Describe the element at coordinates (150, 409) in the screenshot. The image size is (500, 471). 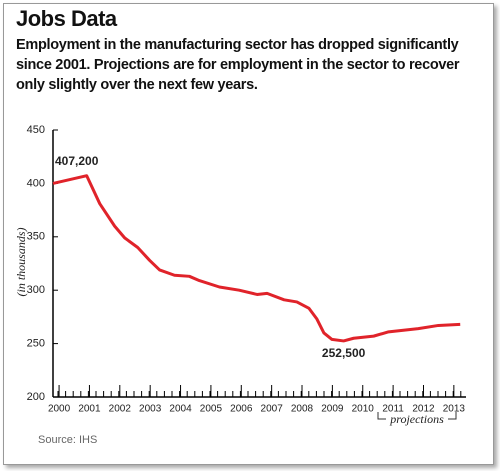
I see `x-tick-label: 2003` at that location.